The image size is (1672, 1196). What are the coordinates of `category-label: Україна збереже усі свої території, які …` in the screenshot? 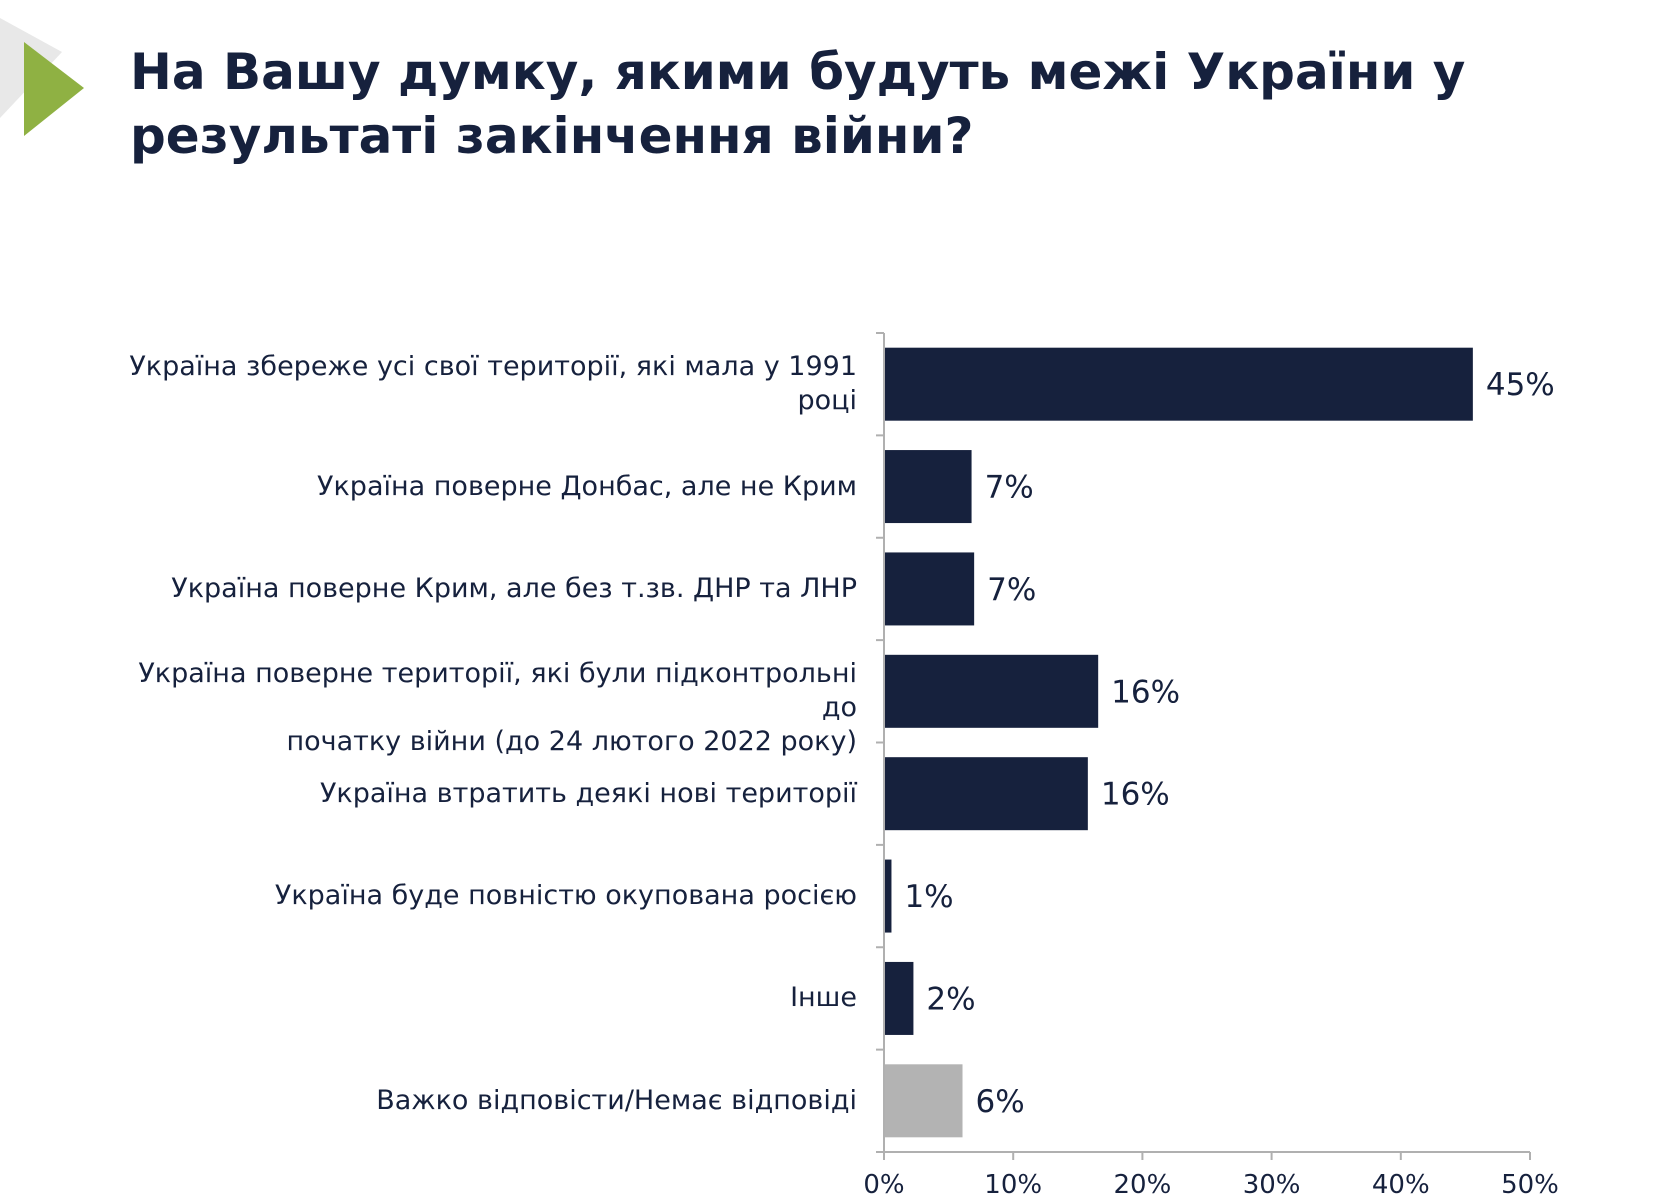 It's located at (477, 384).